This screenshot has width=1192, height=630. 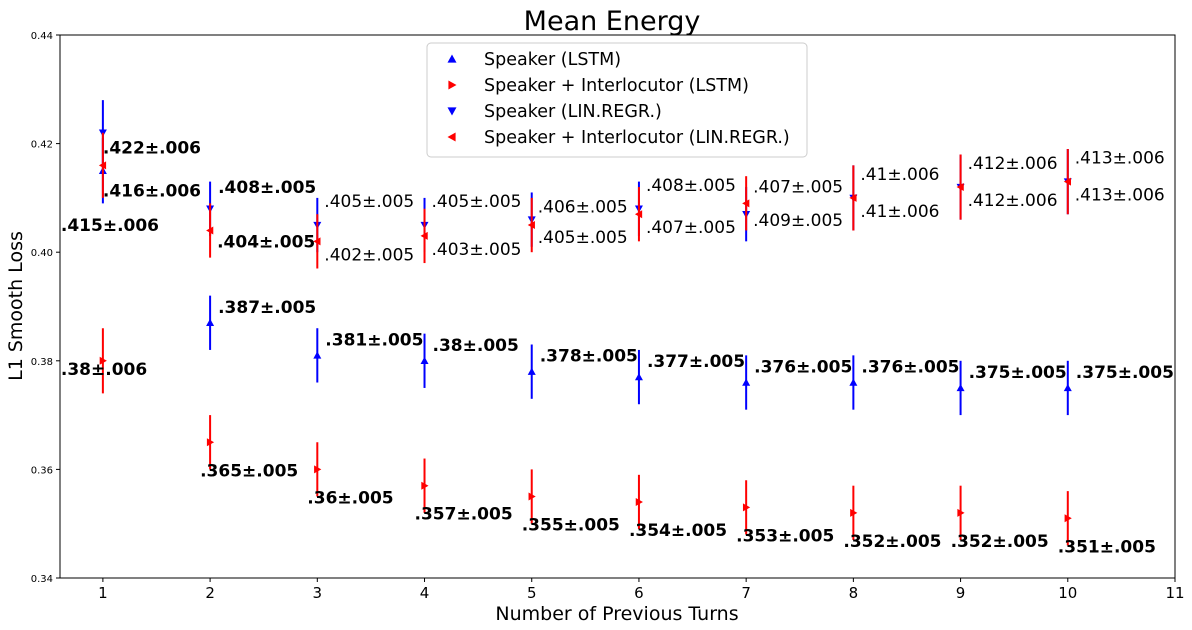 What do you see at coordinates (452, 85) in the screenshot?
I see `legend-marker-speaker-interlocutor-lstm` at bounding box center [452, 85].